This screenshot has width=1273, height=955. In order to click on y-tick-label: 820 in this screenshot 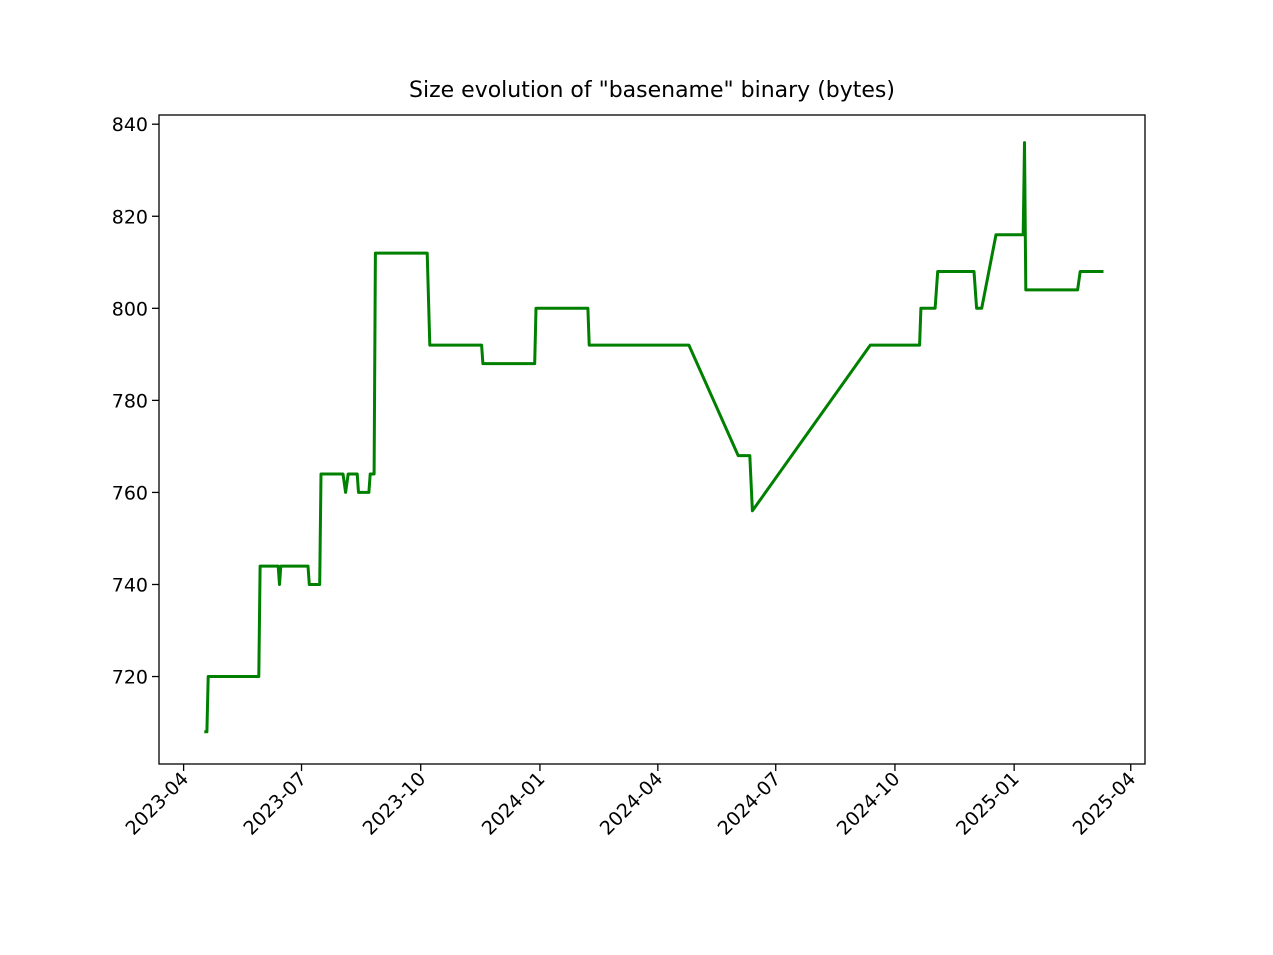, I will do `click(130, 217)`.